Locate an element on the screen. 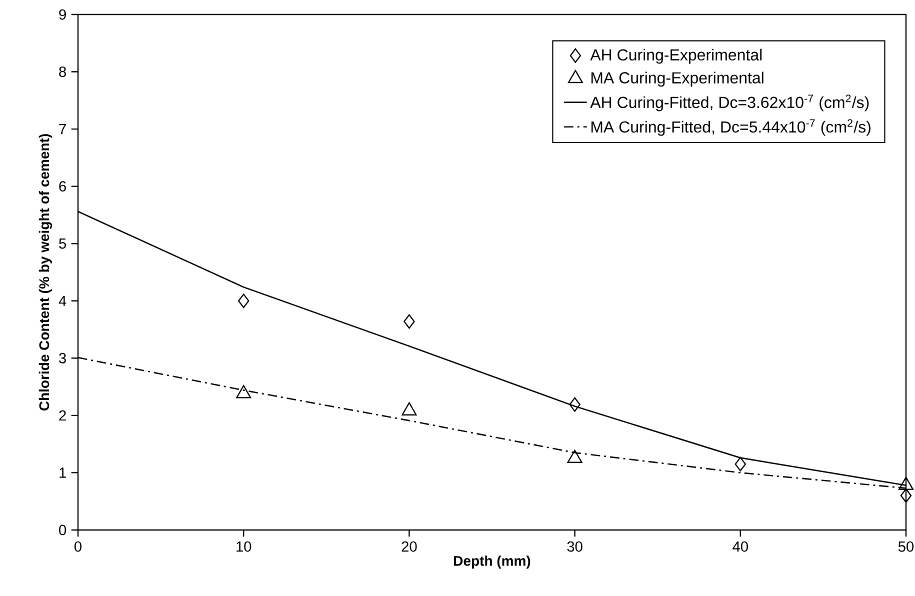 The height and width of the screenshot is (596, 915). legend-label: MA Curing-Fitted, Dc=5.44x10$^{-7}$ (cm$^{2}$/s) is located at coordinates (730, 127).